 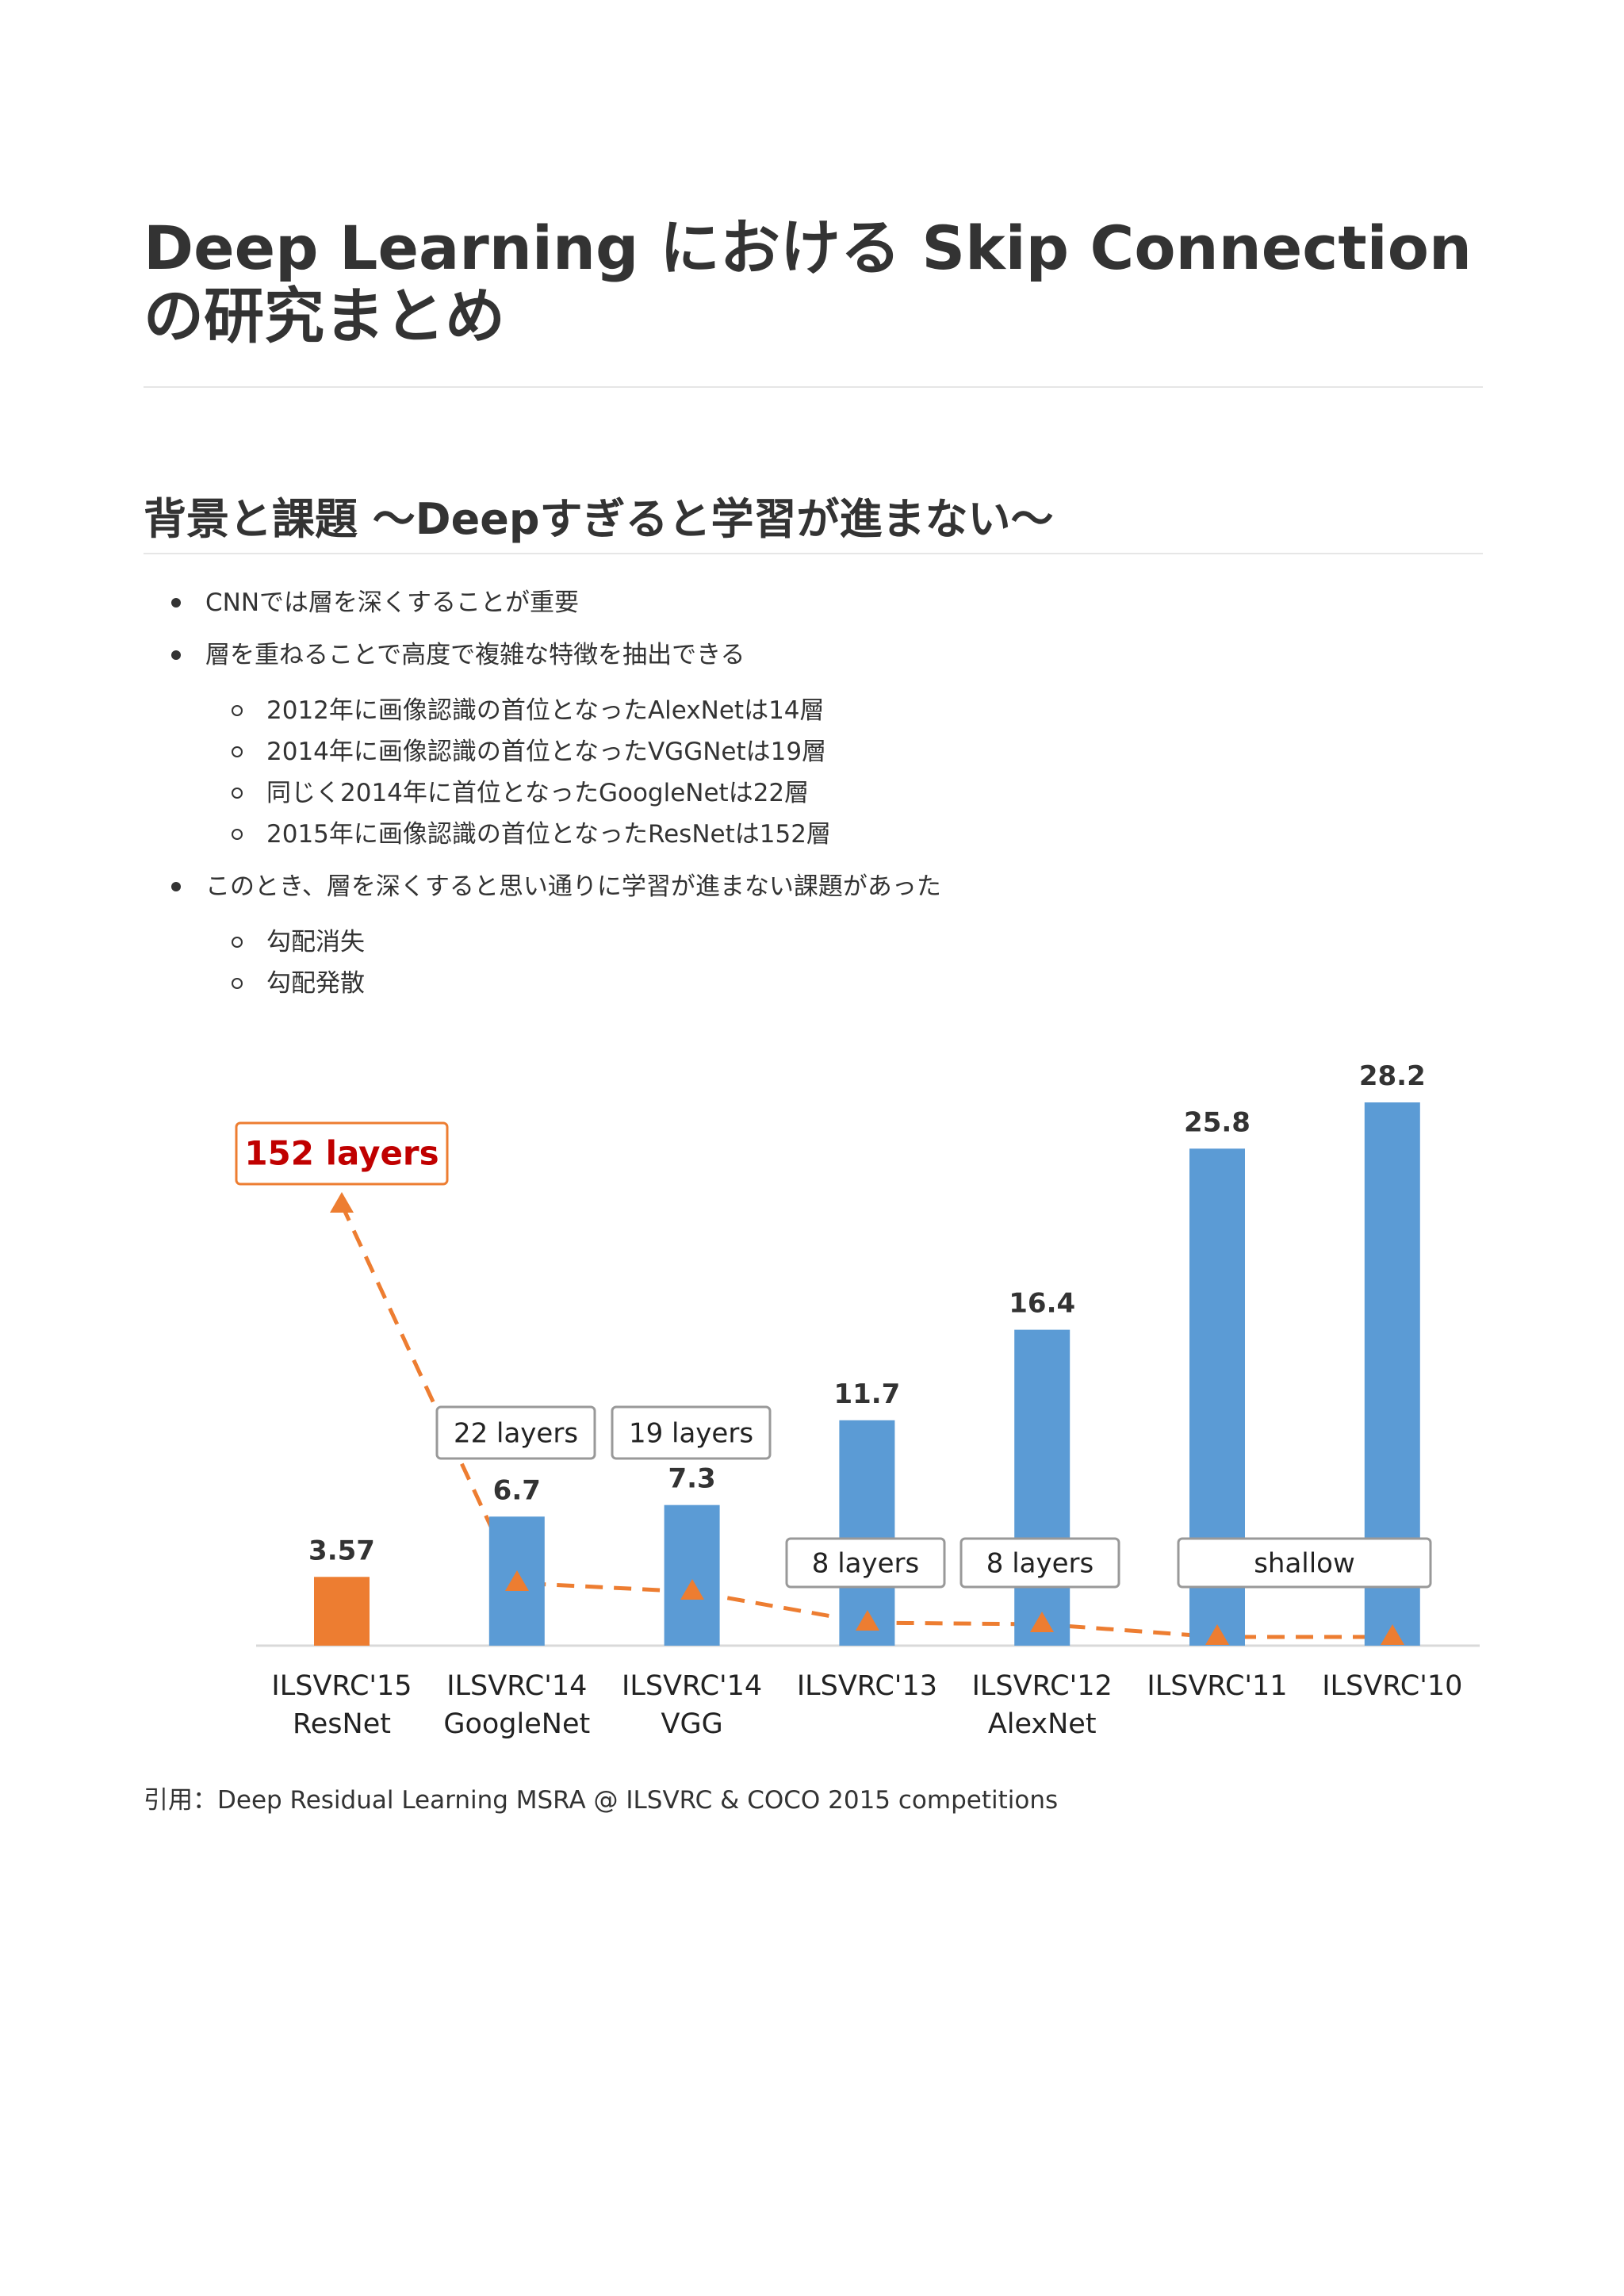 What do you see at coordinates (546, 752) in the screenshot?
I see `sub-list-item: 2014年に画像認識の首位となったVGGNetは19層` at bounding box center [546, 752].